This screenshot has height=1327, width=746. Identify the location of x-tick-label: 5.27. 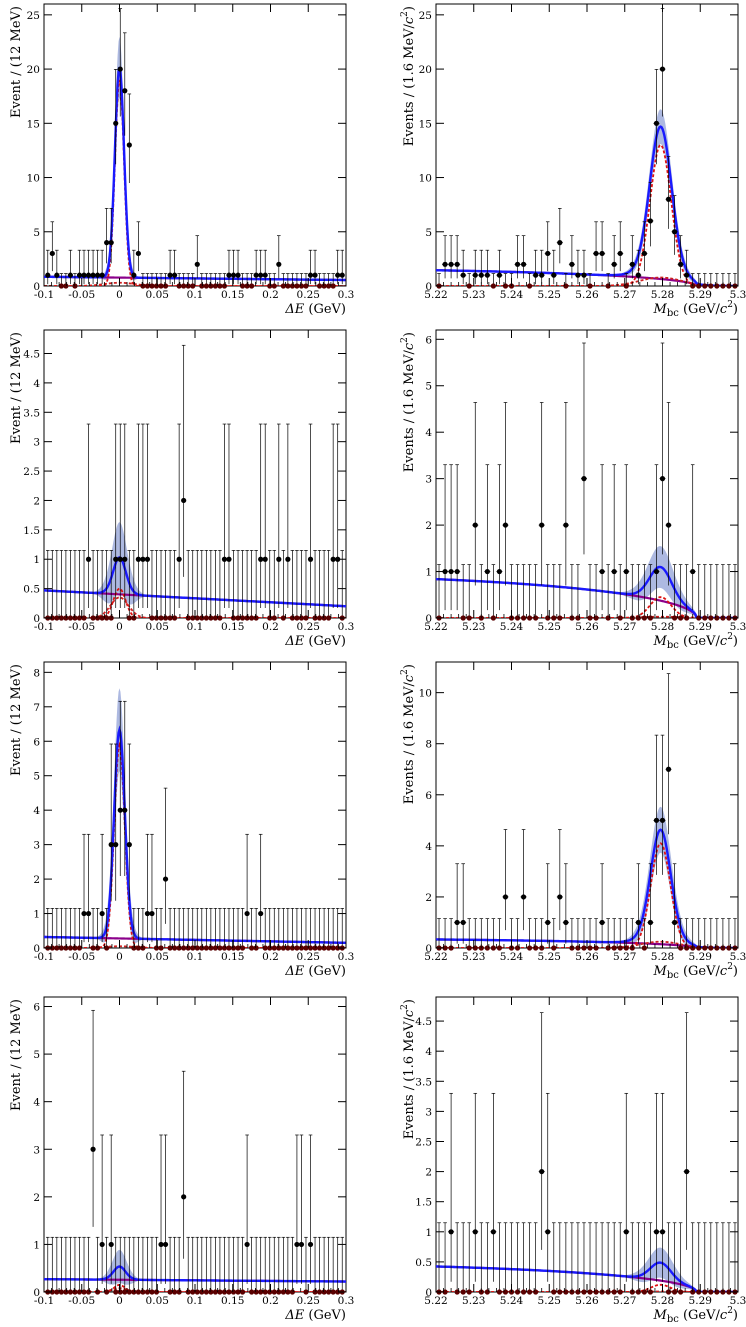
(624, 957).